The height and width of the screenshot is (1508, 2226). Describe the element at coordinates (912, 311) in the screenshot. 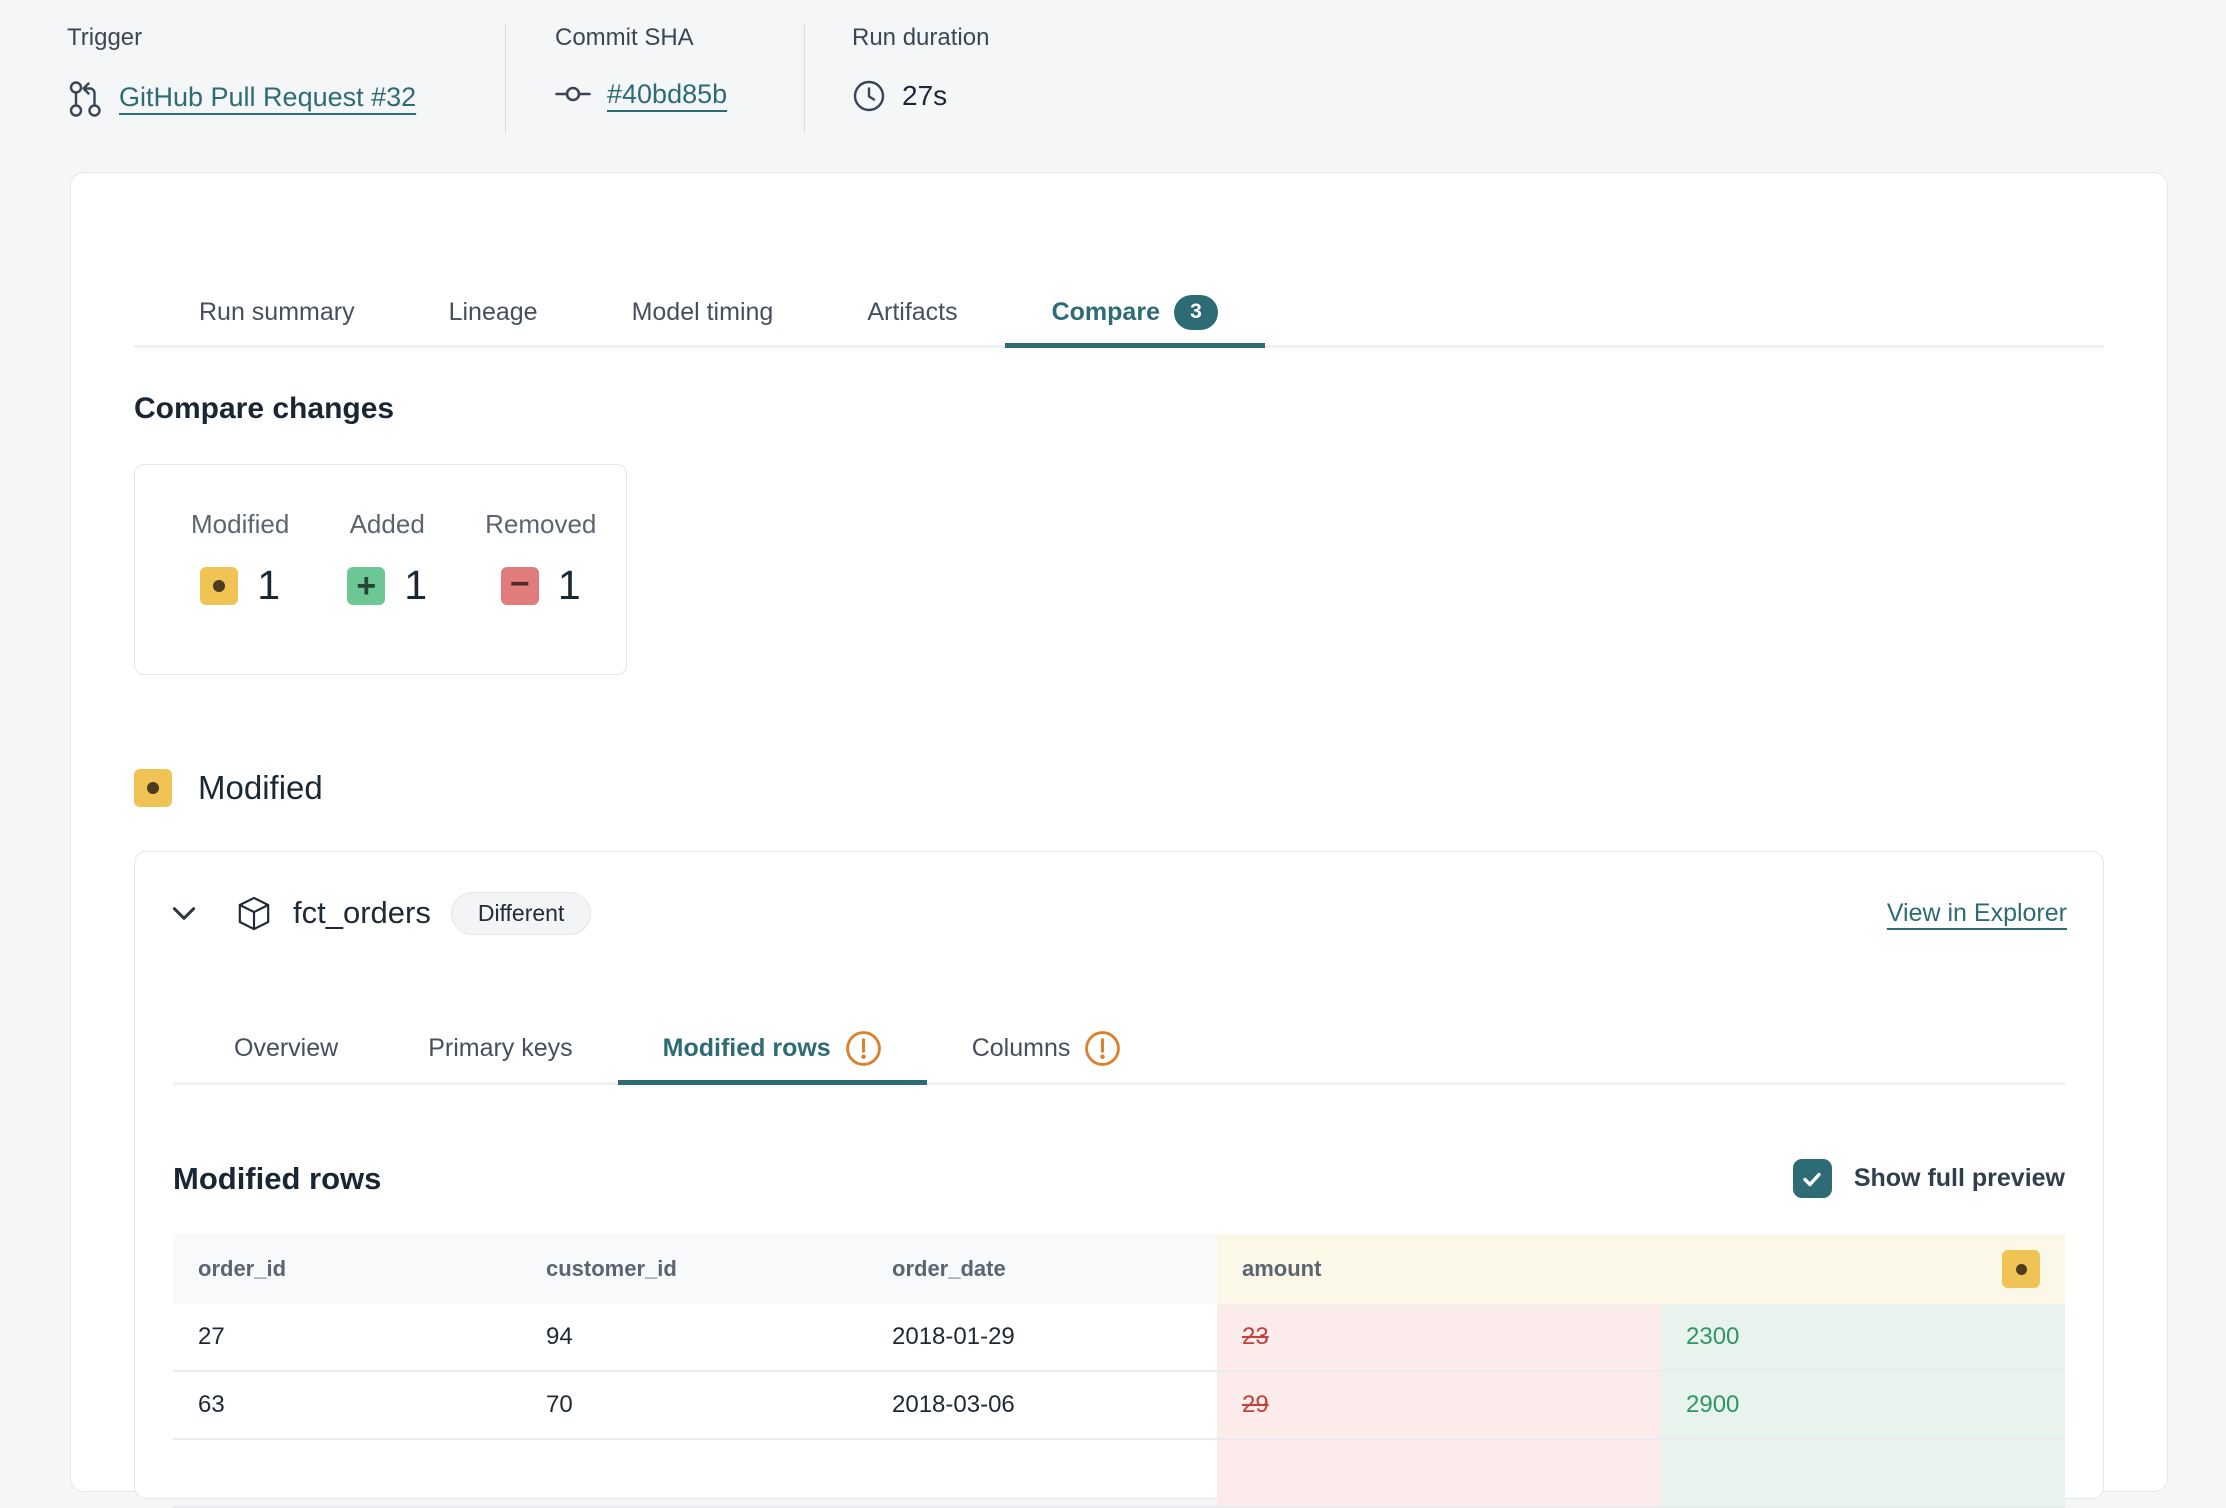

I see `tab-artifacts: Artifacts` at that location.